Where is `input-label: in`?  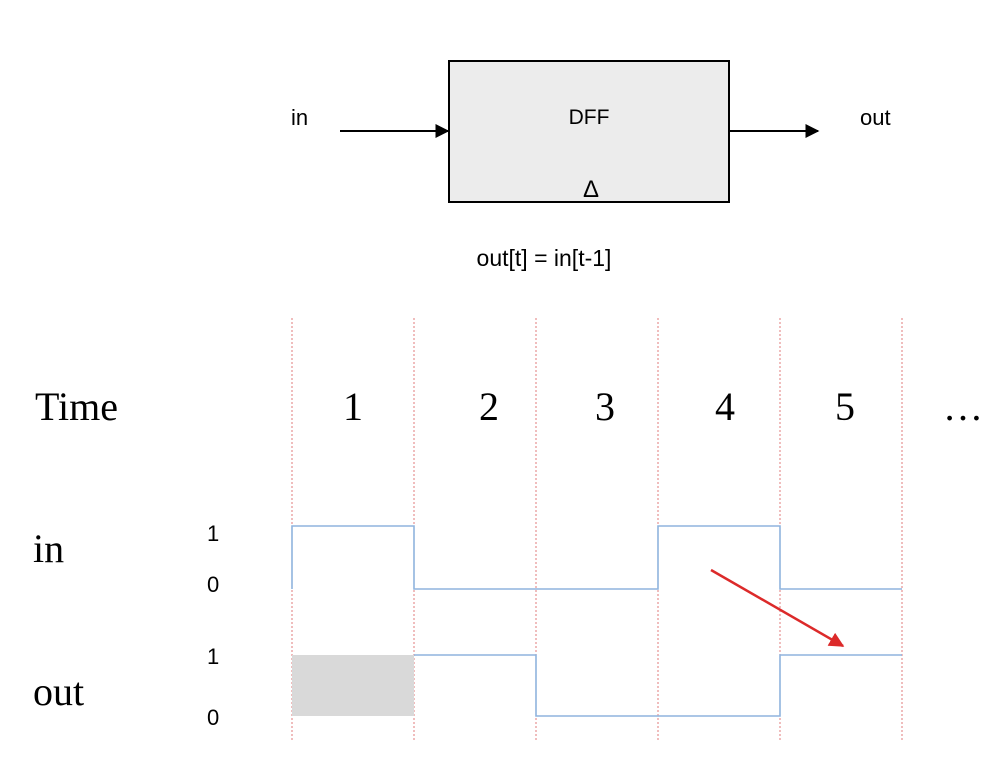
input-label: in is located at coordinates (299, 117).